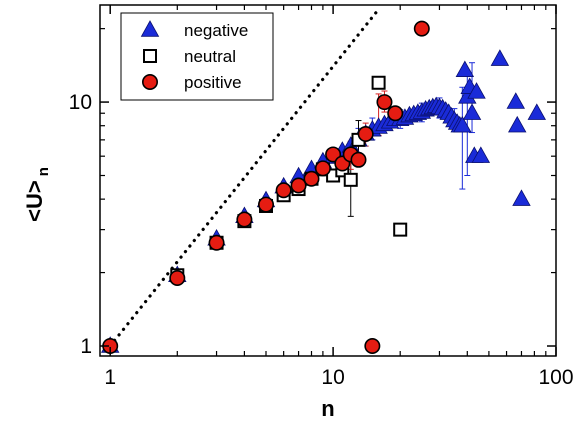 The height and width of the screenshot is (423, 578). I want to click on legend-marker-negative, so click(150, 28).